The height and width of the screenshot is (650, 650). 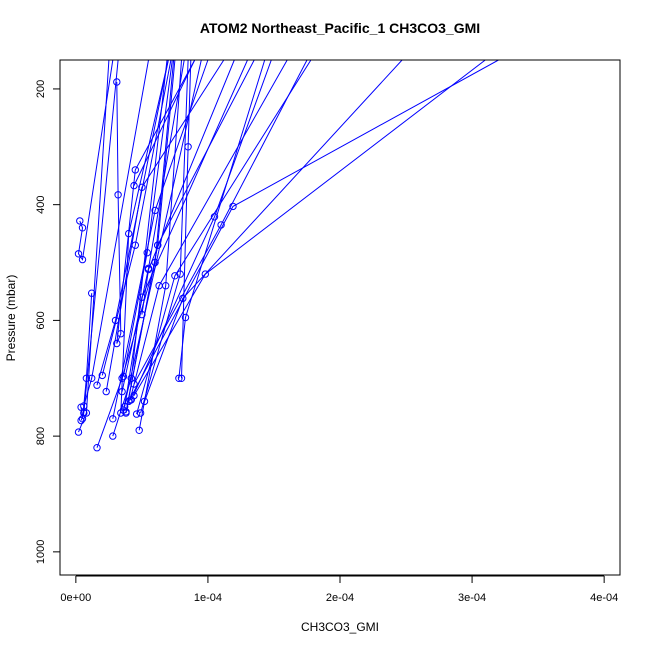 What do you see at coordinates (41, 436) in the screenshot?
I see `y-tick-label: 800` at bounding box center [41, 436].